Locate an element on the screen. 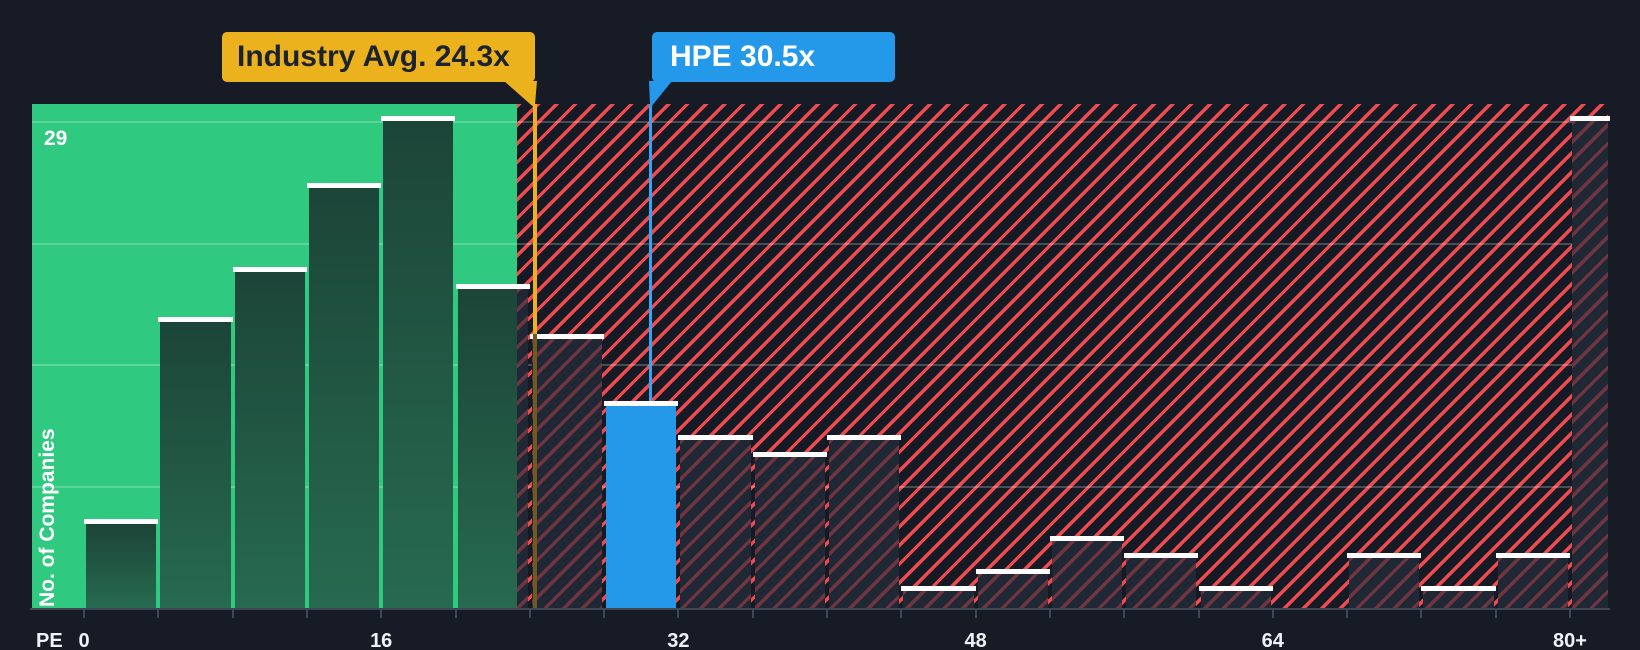  x-axis-label: 0 is located at coordinates (84, 640).